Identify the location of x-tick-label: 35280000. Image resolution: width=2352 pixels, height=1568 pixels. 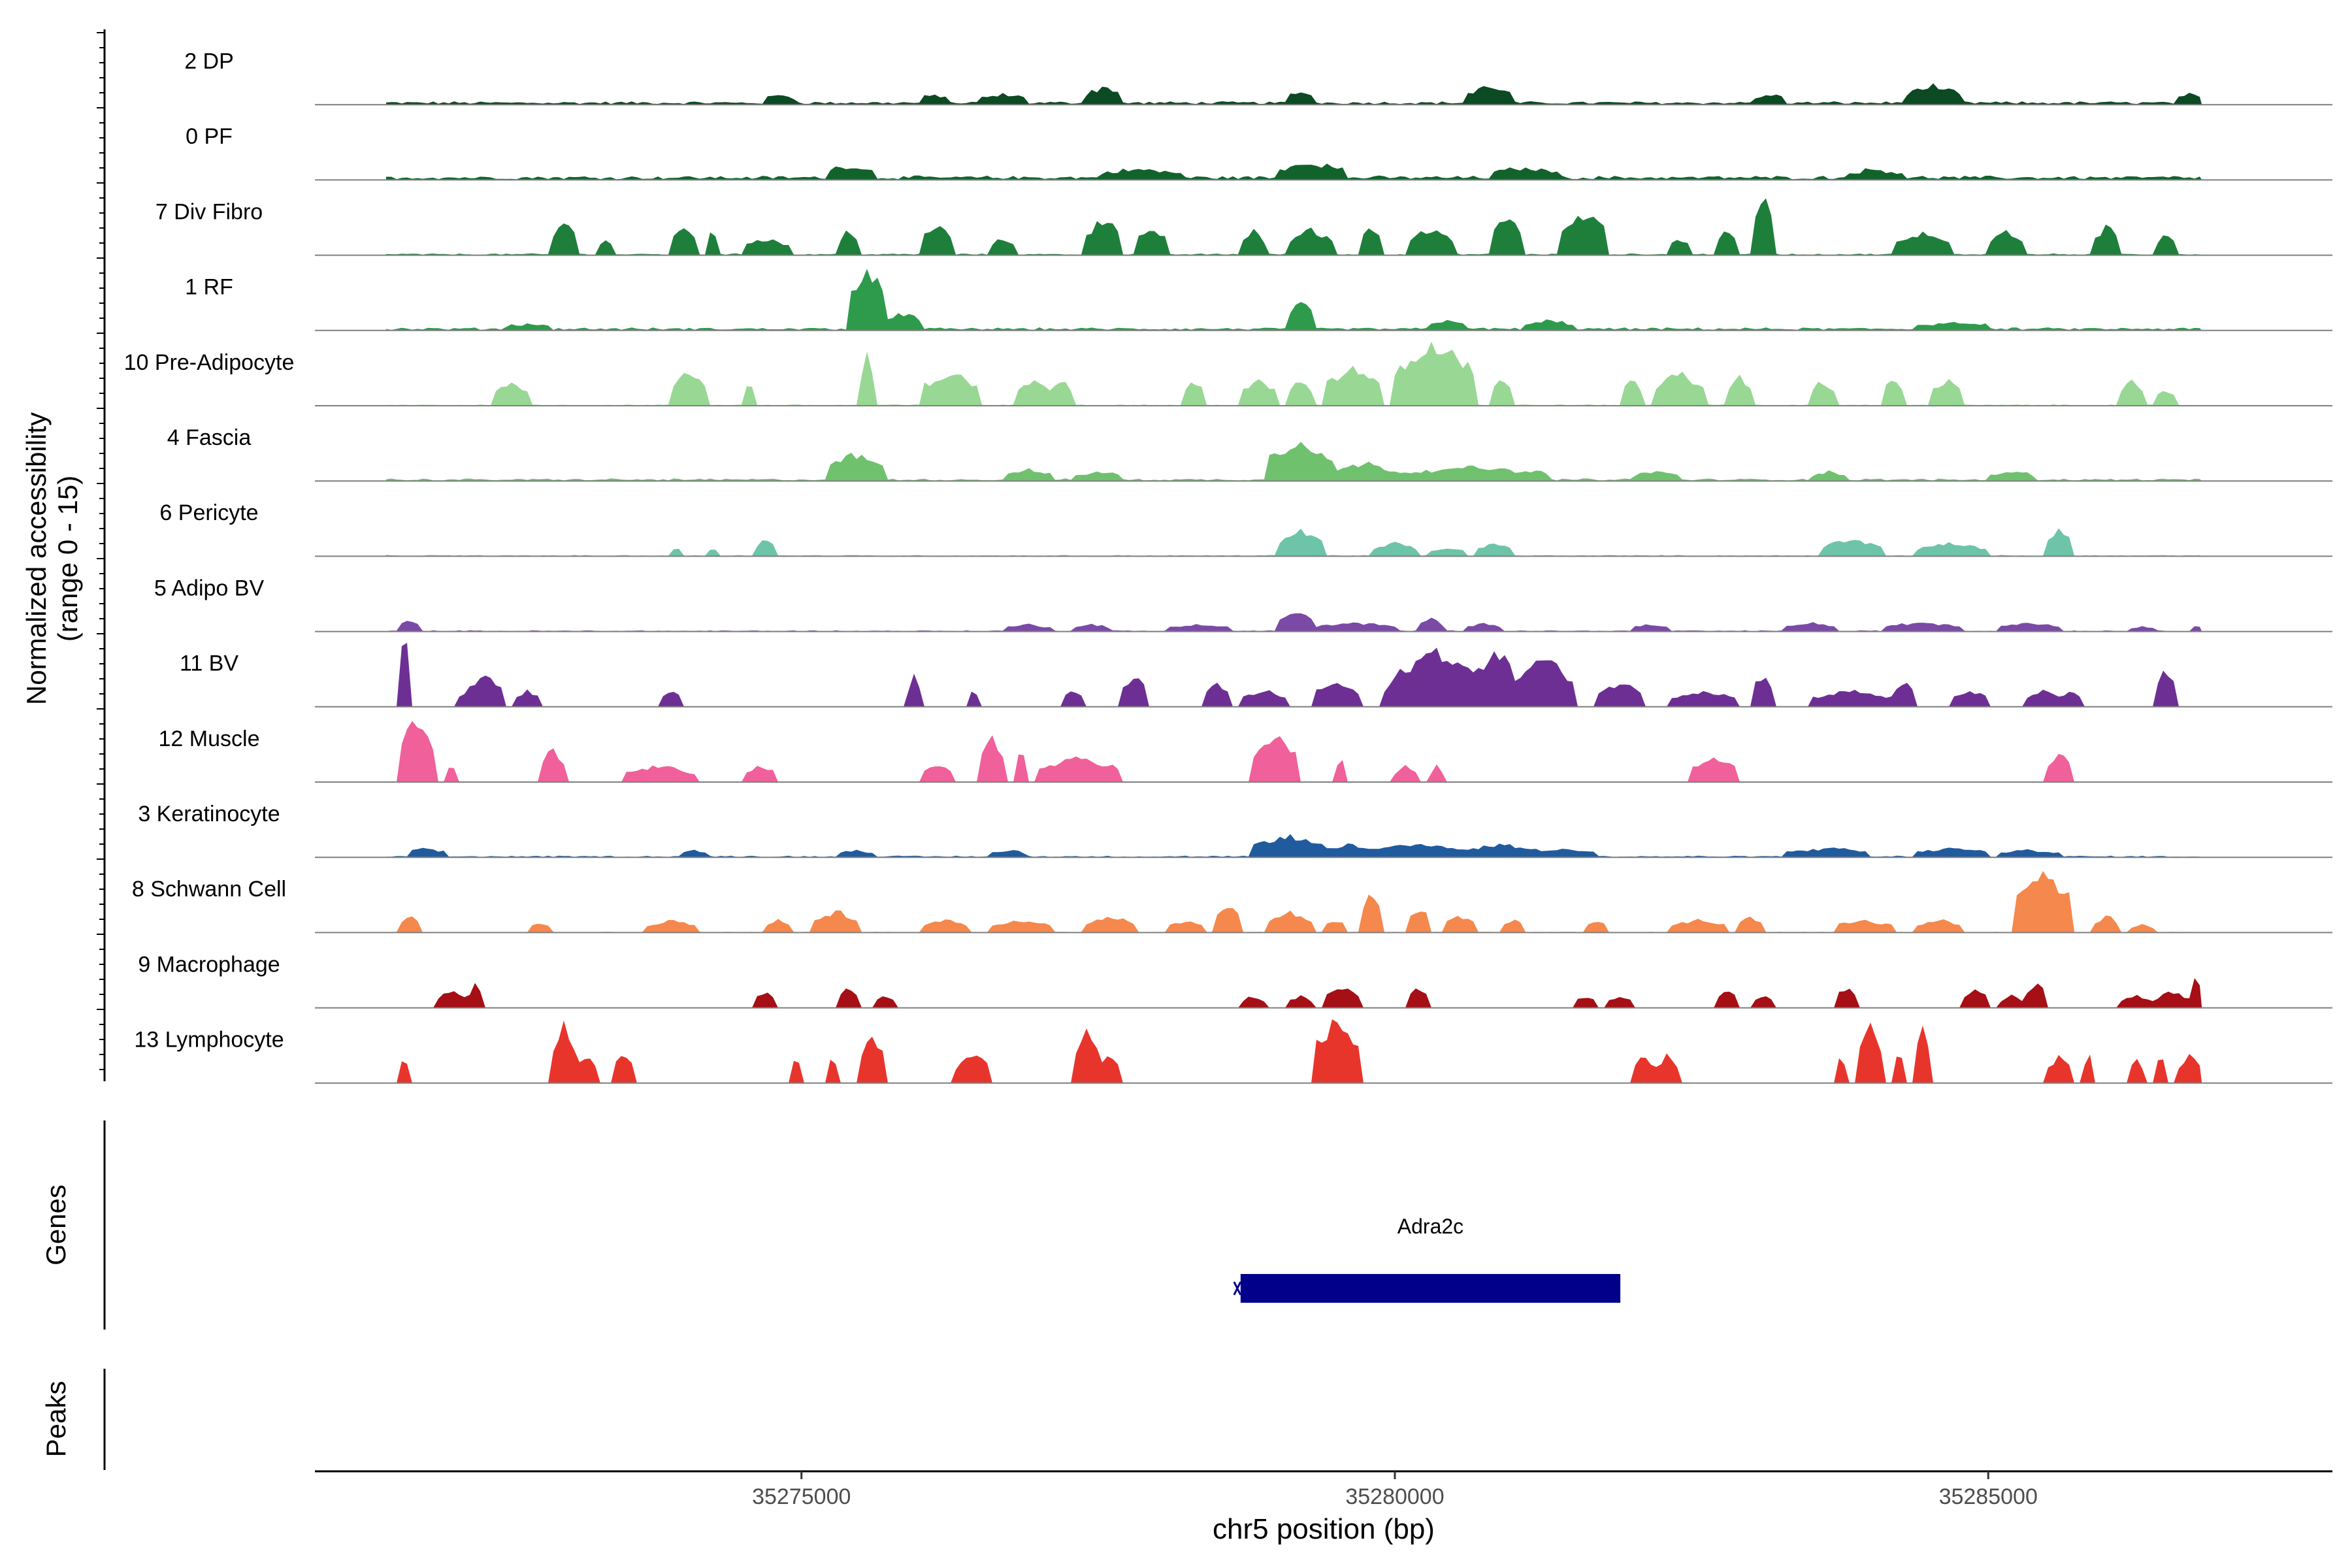
(1394, 1496).